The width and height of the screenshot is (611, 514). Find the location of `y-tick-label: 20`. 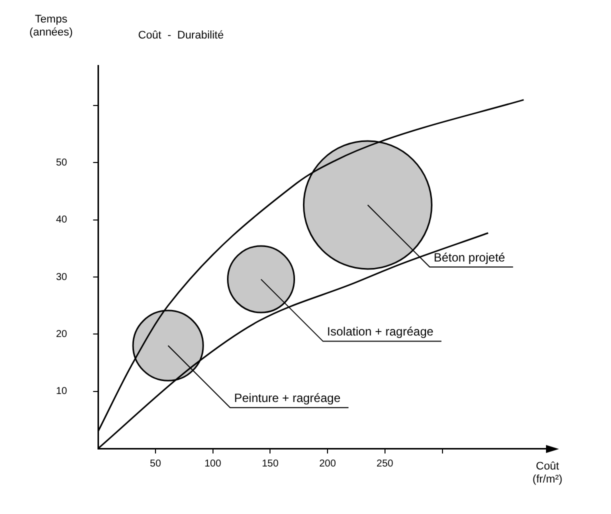

y-tick-label: 20 is located at coordinates (62, 334).